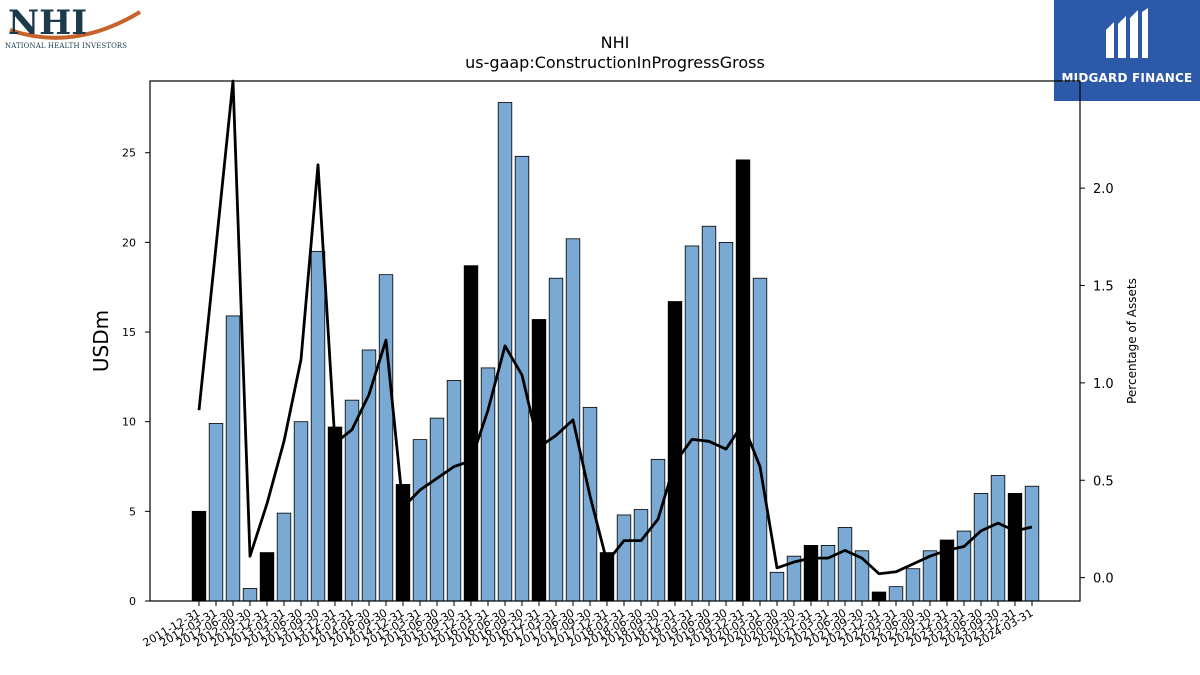 The height and width of the screenshot is (675, 1200). What do you see at coordinates (47, 23) in the screenshot?
I see `nhi-logo-text: NHI` at bounding box center [47, 23].